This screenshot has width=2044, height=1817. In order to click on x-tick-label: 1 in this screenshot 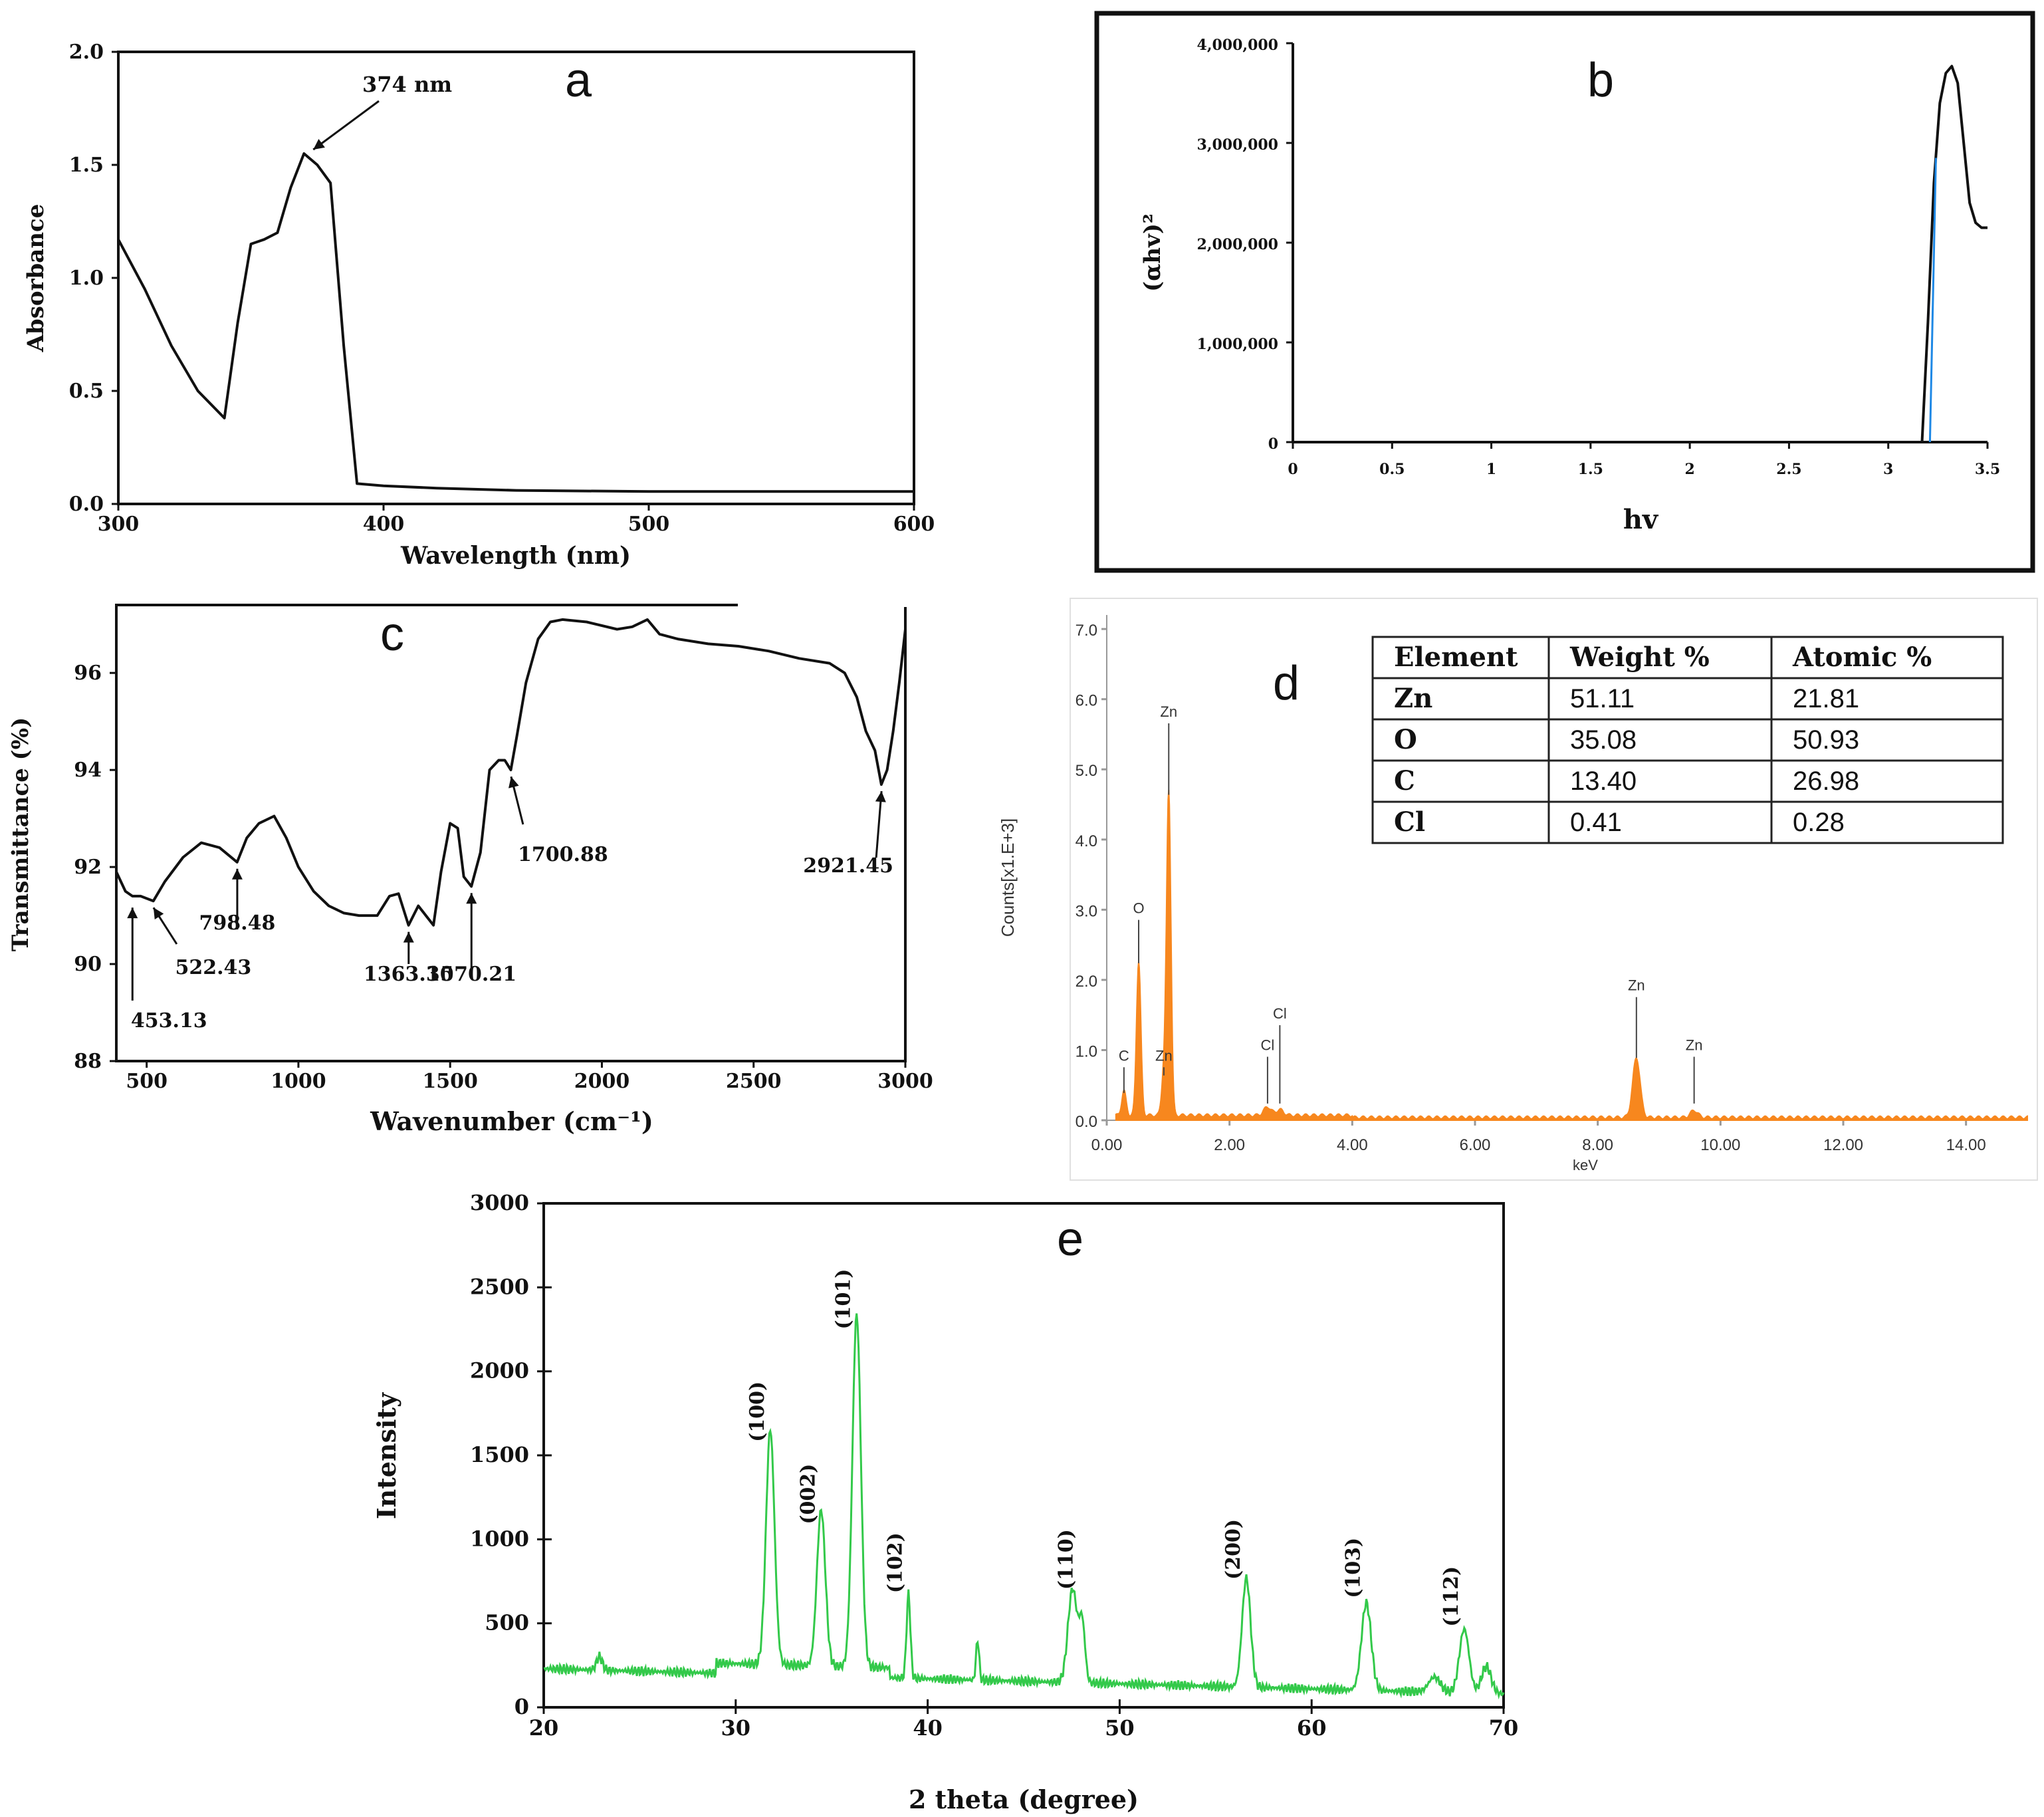, I will do `click(1491, 469)`.